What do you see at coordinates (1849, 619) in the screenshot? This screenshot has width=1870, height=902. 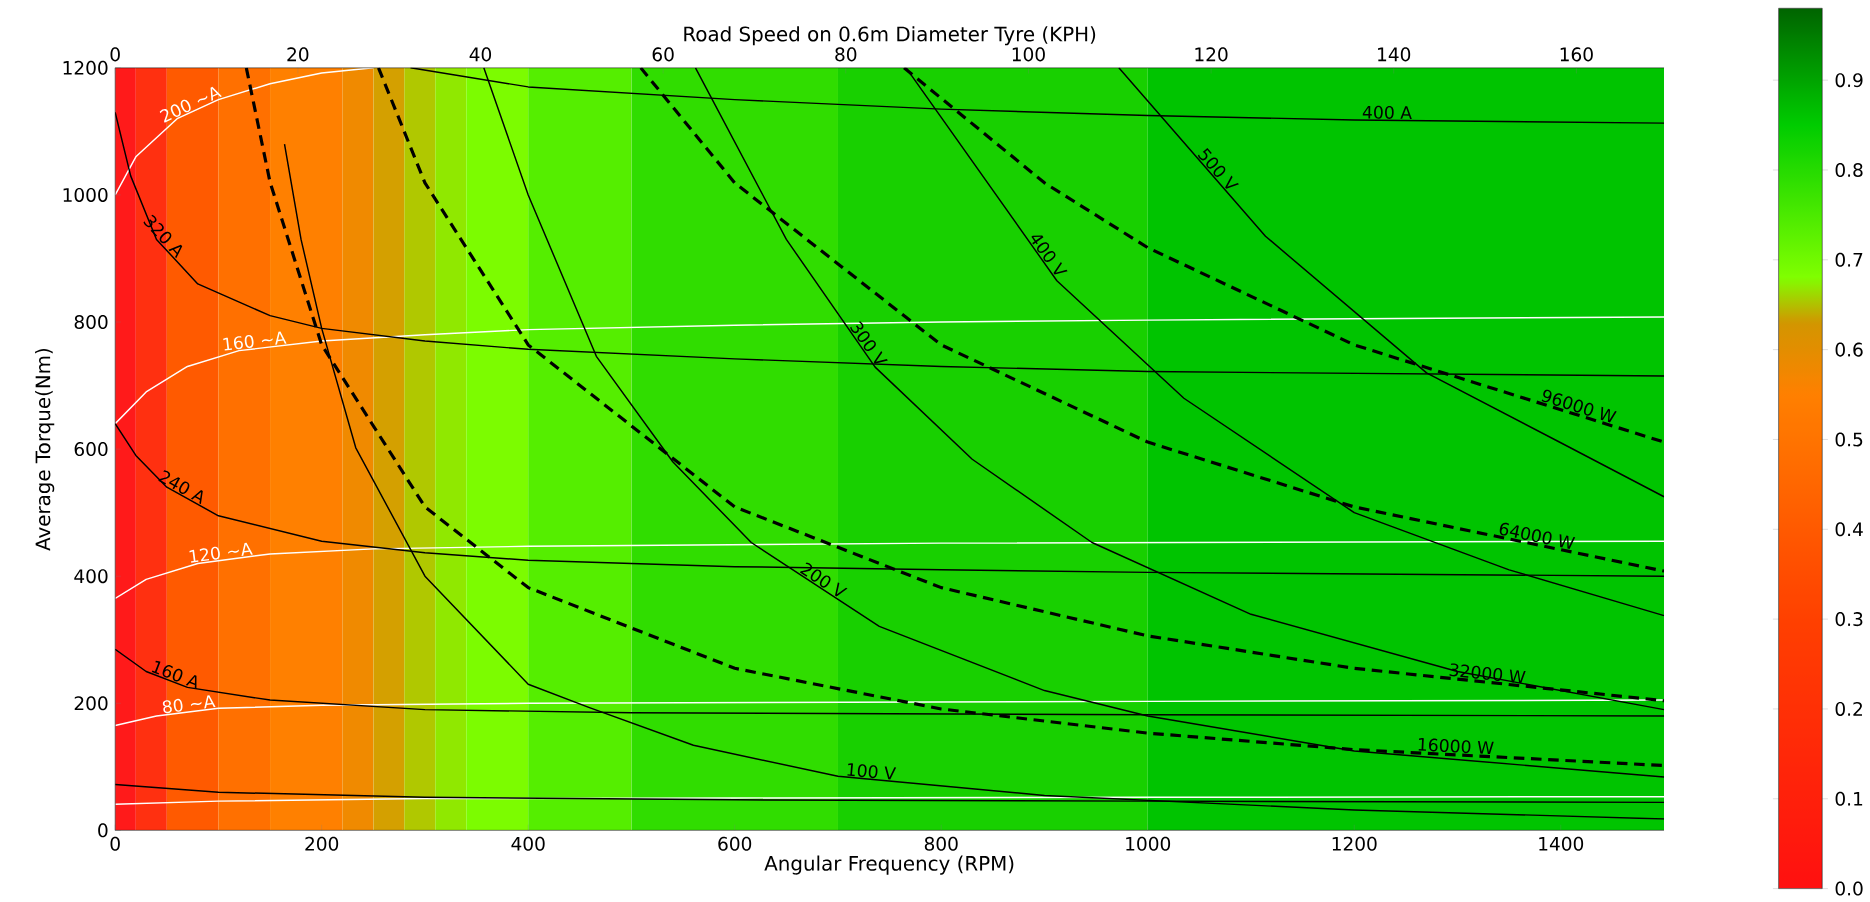 I see `color-bar-label: 0.3` at bounding box center [1849, 619].